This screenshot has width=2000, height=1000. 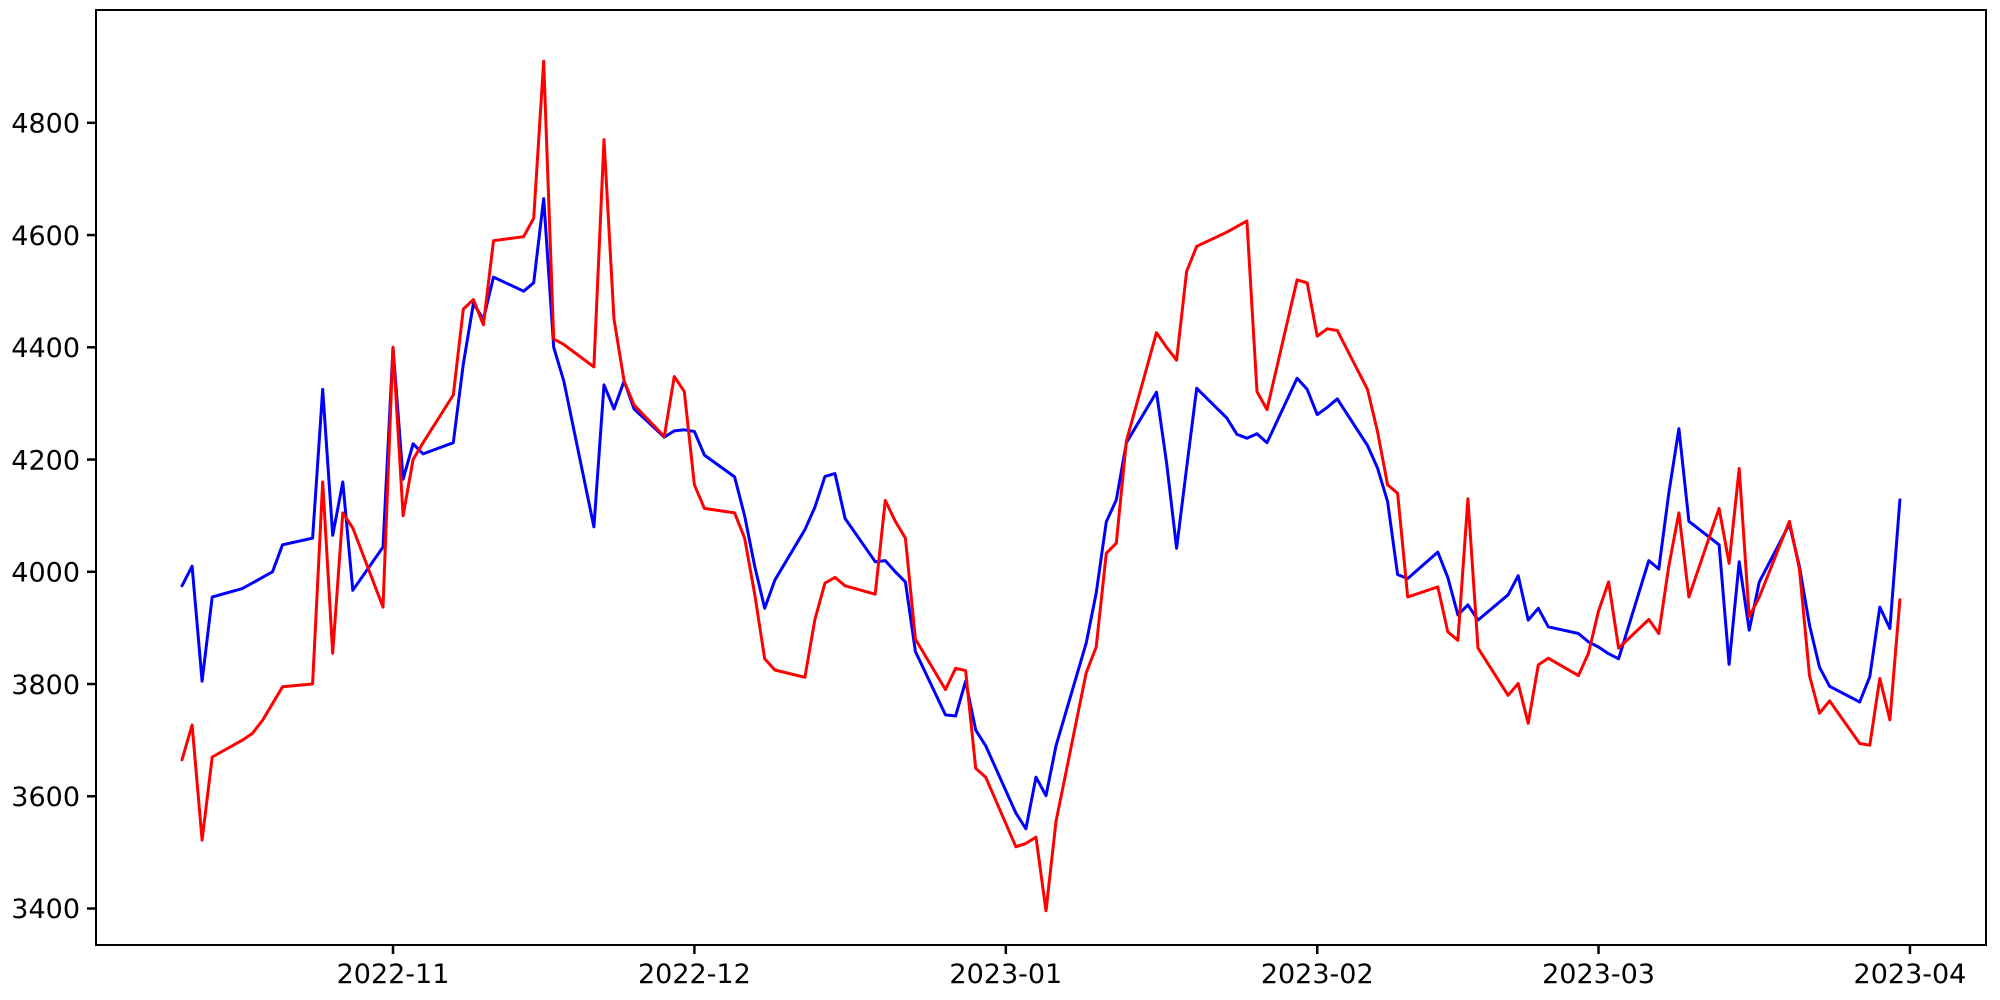 What do you see at coordinates (45, 124) in the screenshot?
I see `y-tick-label-4800: 4800` at bounding box center [45, 124].